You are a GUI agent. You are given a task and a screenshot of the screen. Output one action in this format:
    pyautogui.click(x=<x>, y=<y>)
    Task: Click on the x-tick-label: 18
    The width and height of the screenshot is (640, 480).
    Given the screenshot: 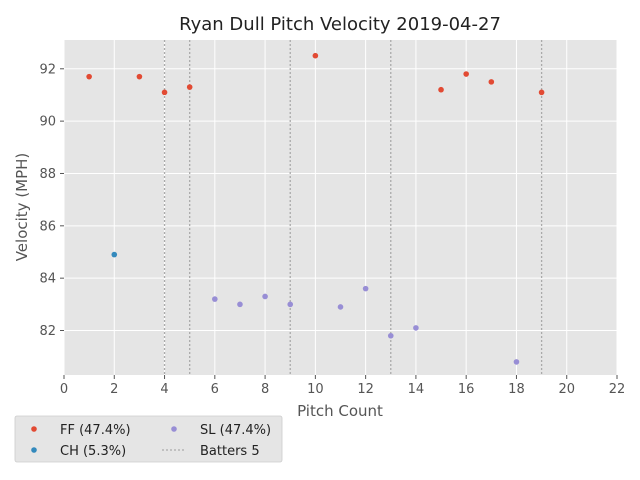 What is the action you would take?
    pyautogui.click(x=516, y=389)
    